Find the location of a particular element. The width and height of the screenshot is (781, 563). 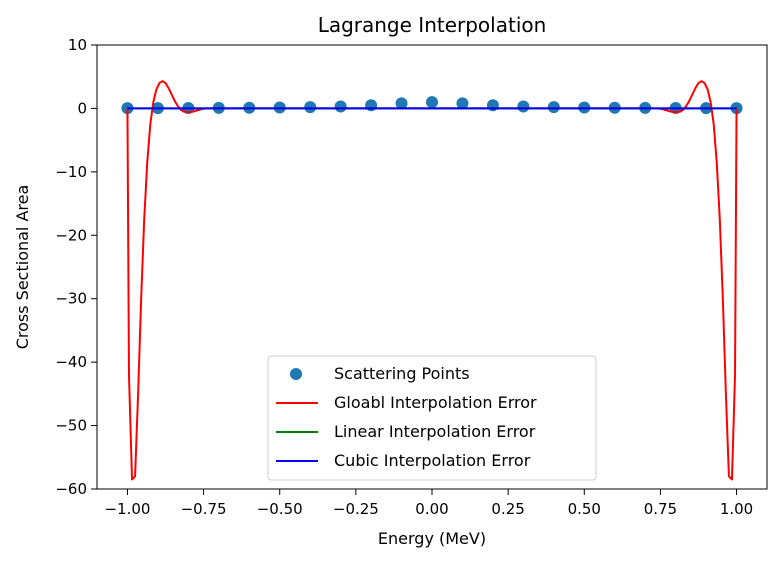

x-tick-label: 0.50 is located at coordinates (584, 509).